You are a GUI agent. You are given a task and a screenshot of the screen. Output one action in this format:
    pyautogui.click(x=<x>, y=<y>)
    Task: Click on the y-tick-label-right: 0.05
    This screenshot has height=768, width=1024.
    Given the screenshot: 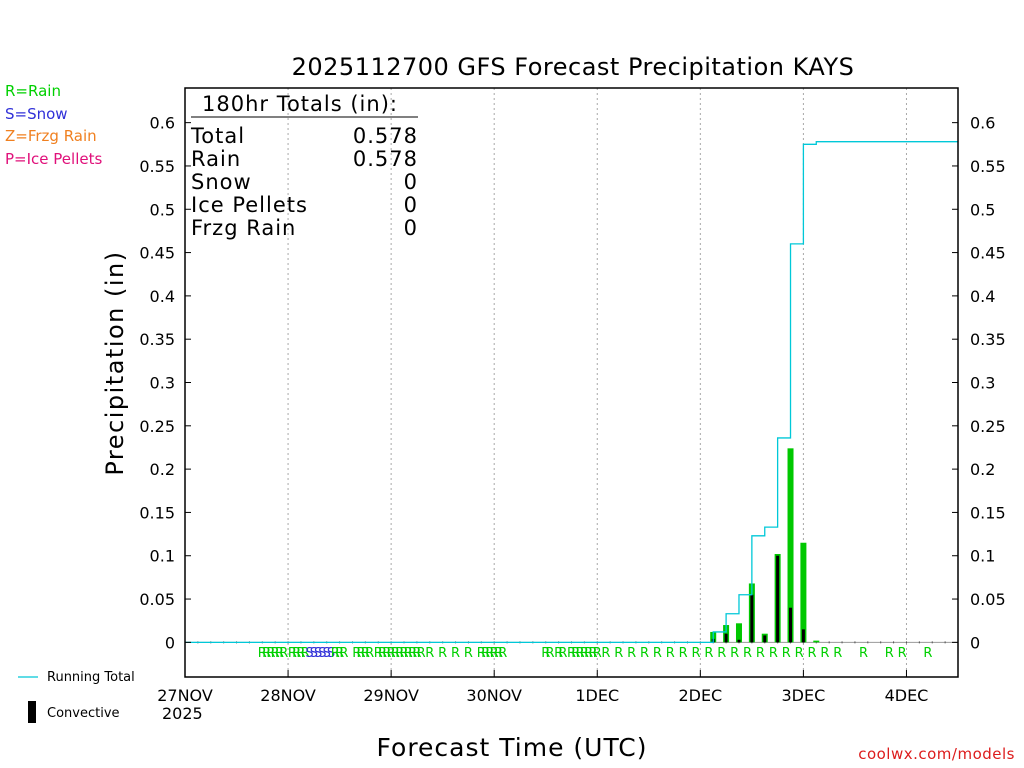 What is the action you would take?
    pyautogui.click(x=988, y=599)
    